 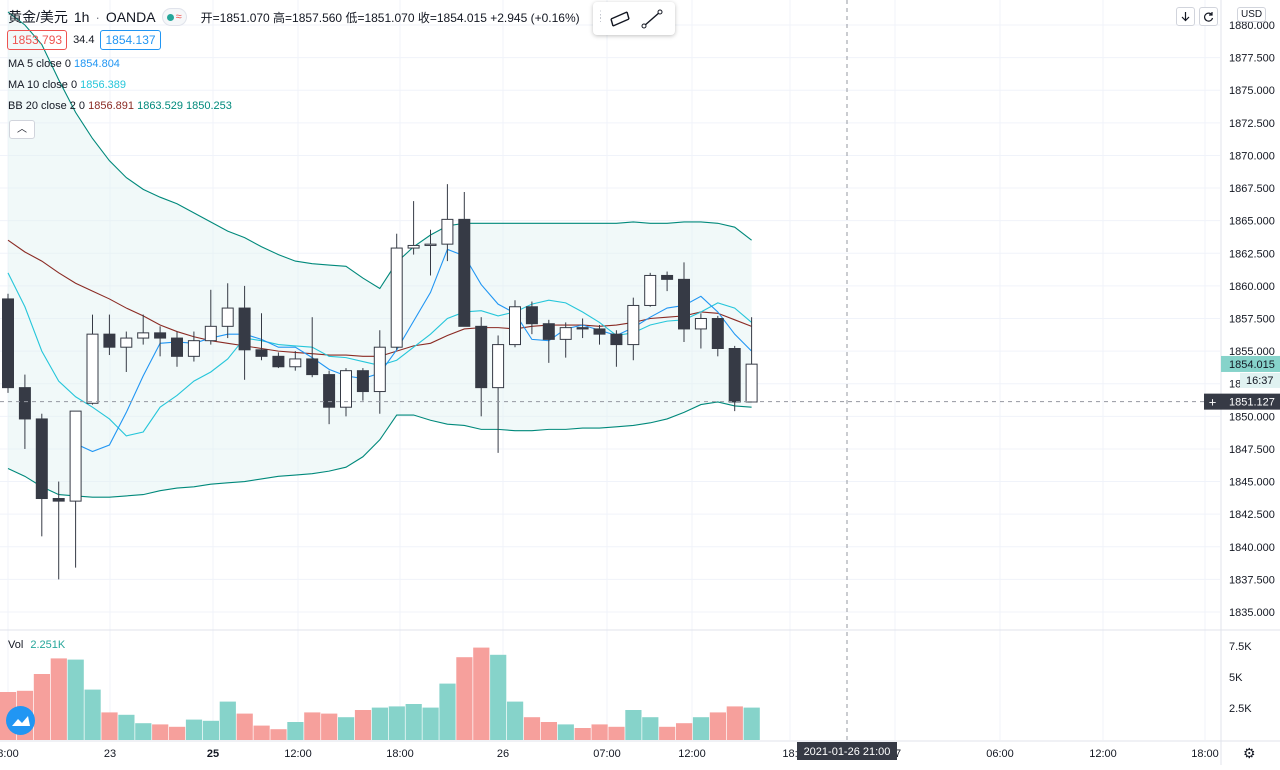 I want to click on drag-handle-icon: ⋮ ⋮, so click(x=600, y=15).